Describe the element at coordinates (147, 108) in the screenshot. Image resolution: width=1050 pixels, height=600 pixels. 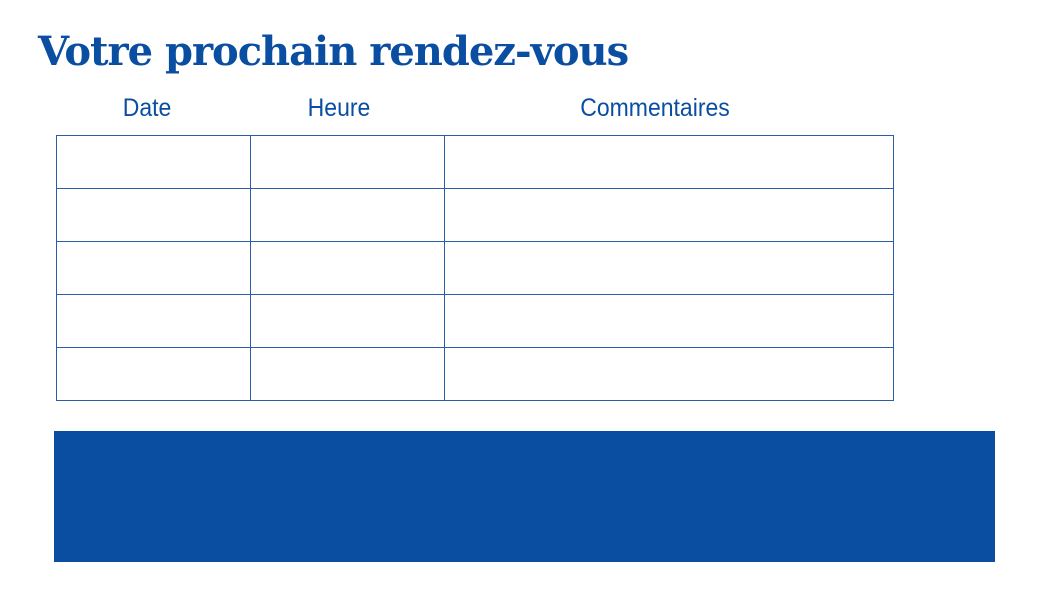
I see `column-header-date: Date` at that location.